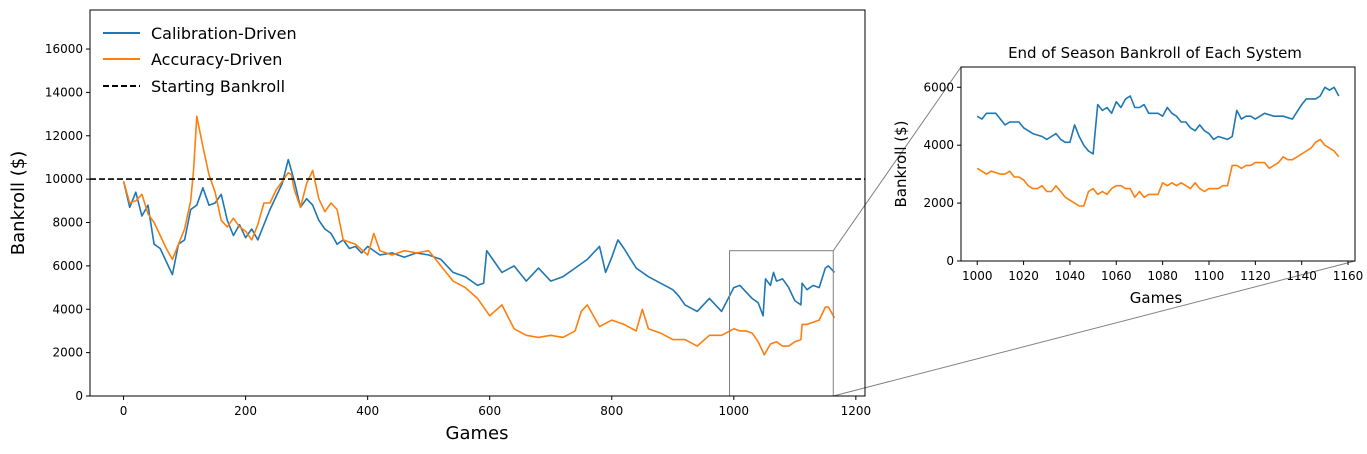  Describe the element at coordinates (245, 411) in the screenshot. I see `main-x-tick-label: 200` at that location.